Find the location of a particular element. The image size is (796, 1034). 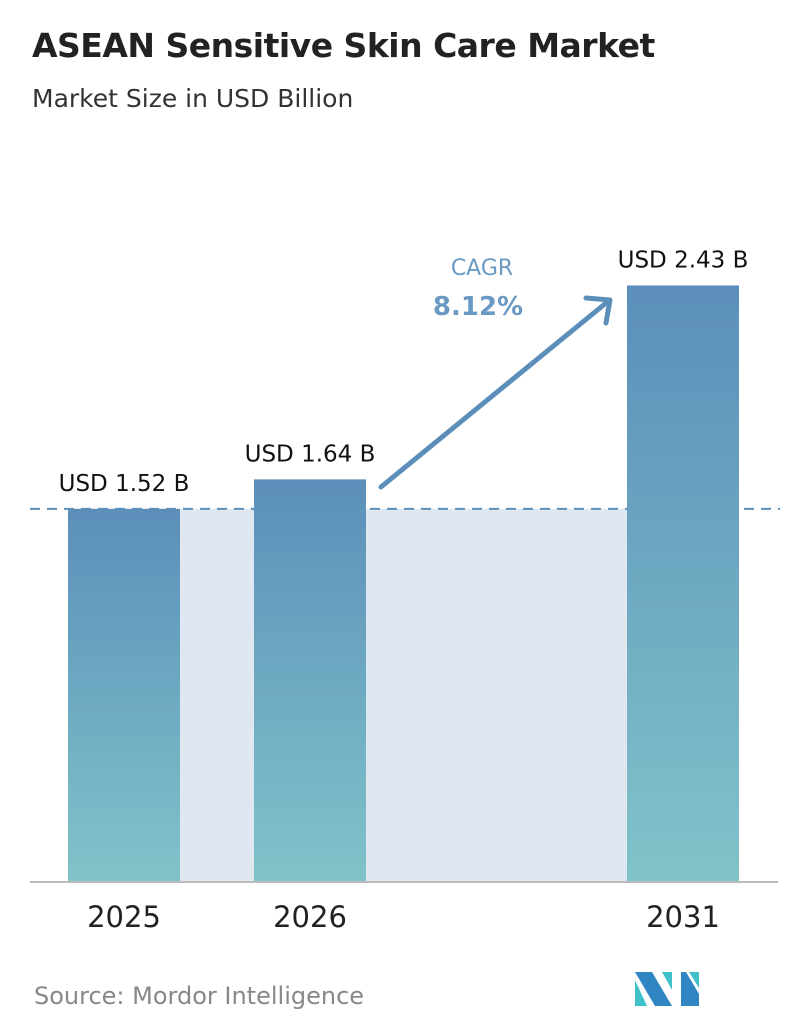

cagr-value: 8.12% is located at coordinates (478, 307).